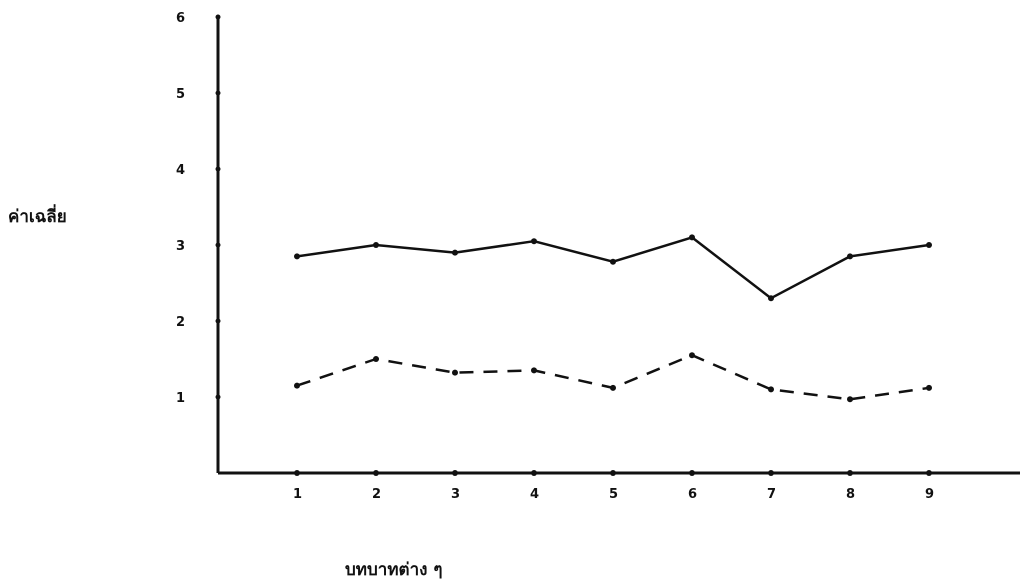  I want to click on y-tick-label: 5, so click(180, 94).